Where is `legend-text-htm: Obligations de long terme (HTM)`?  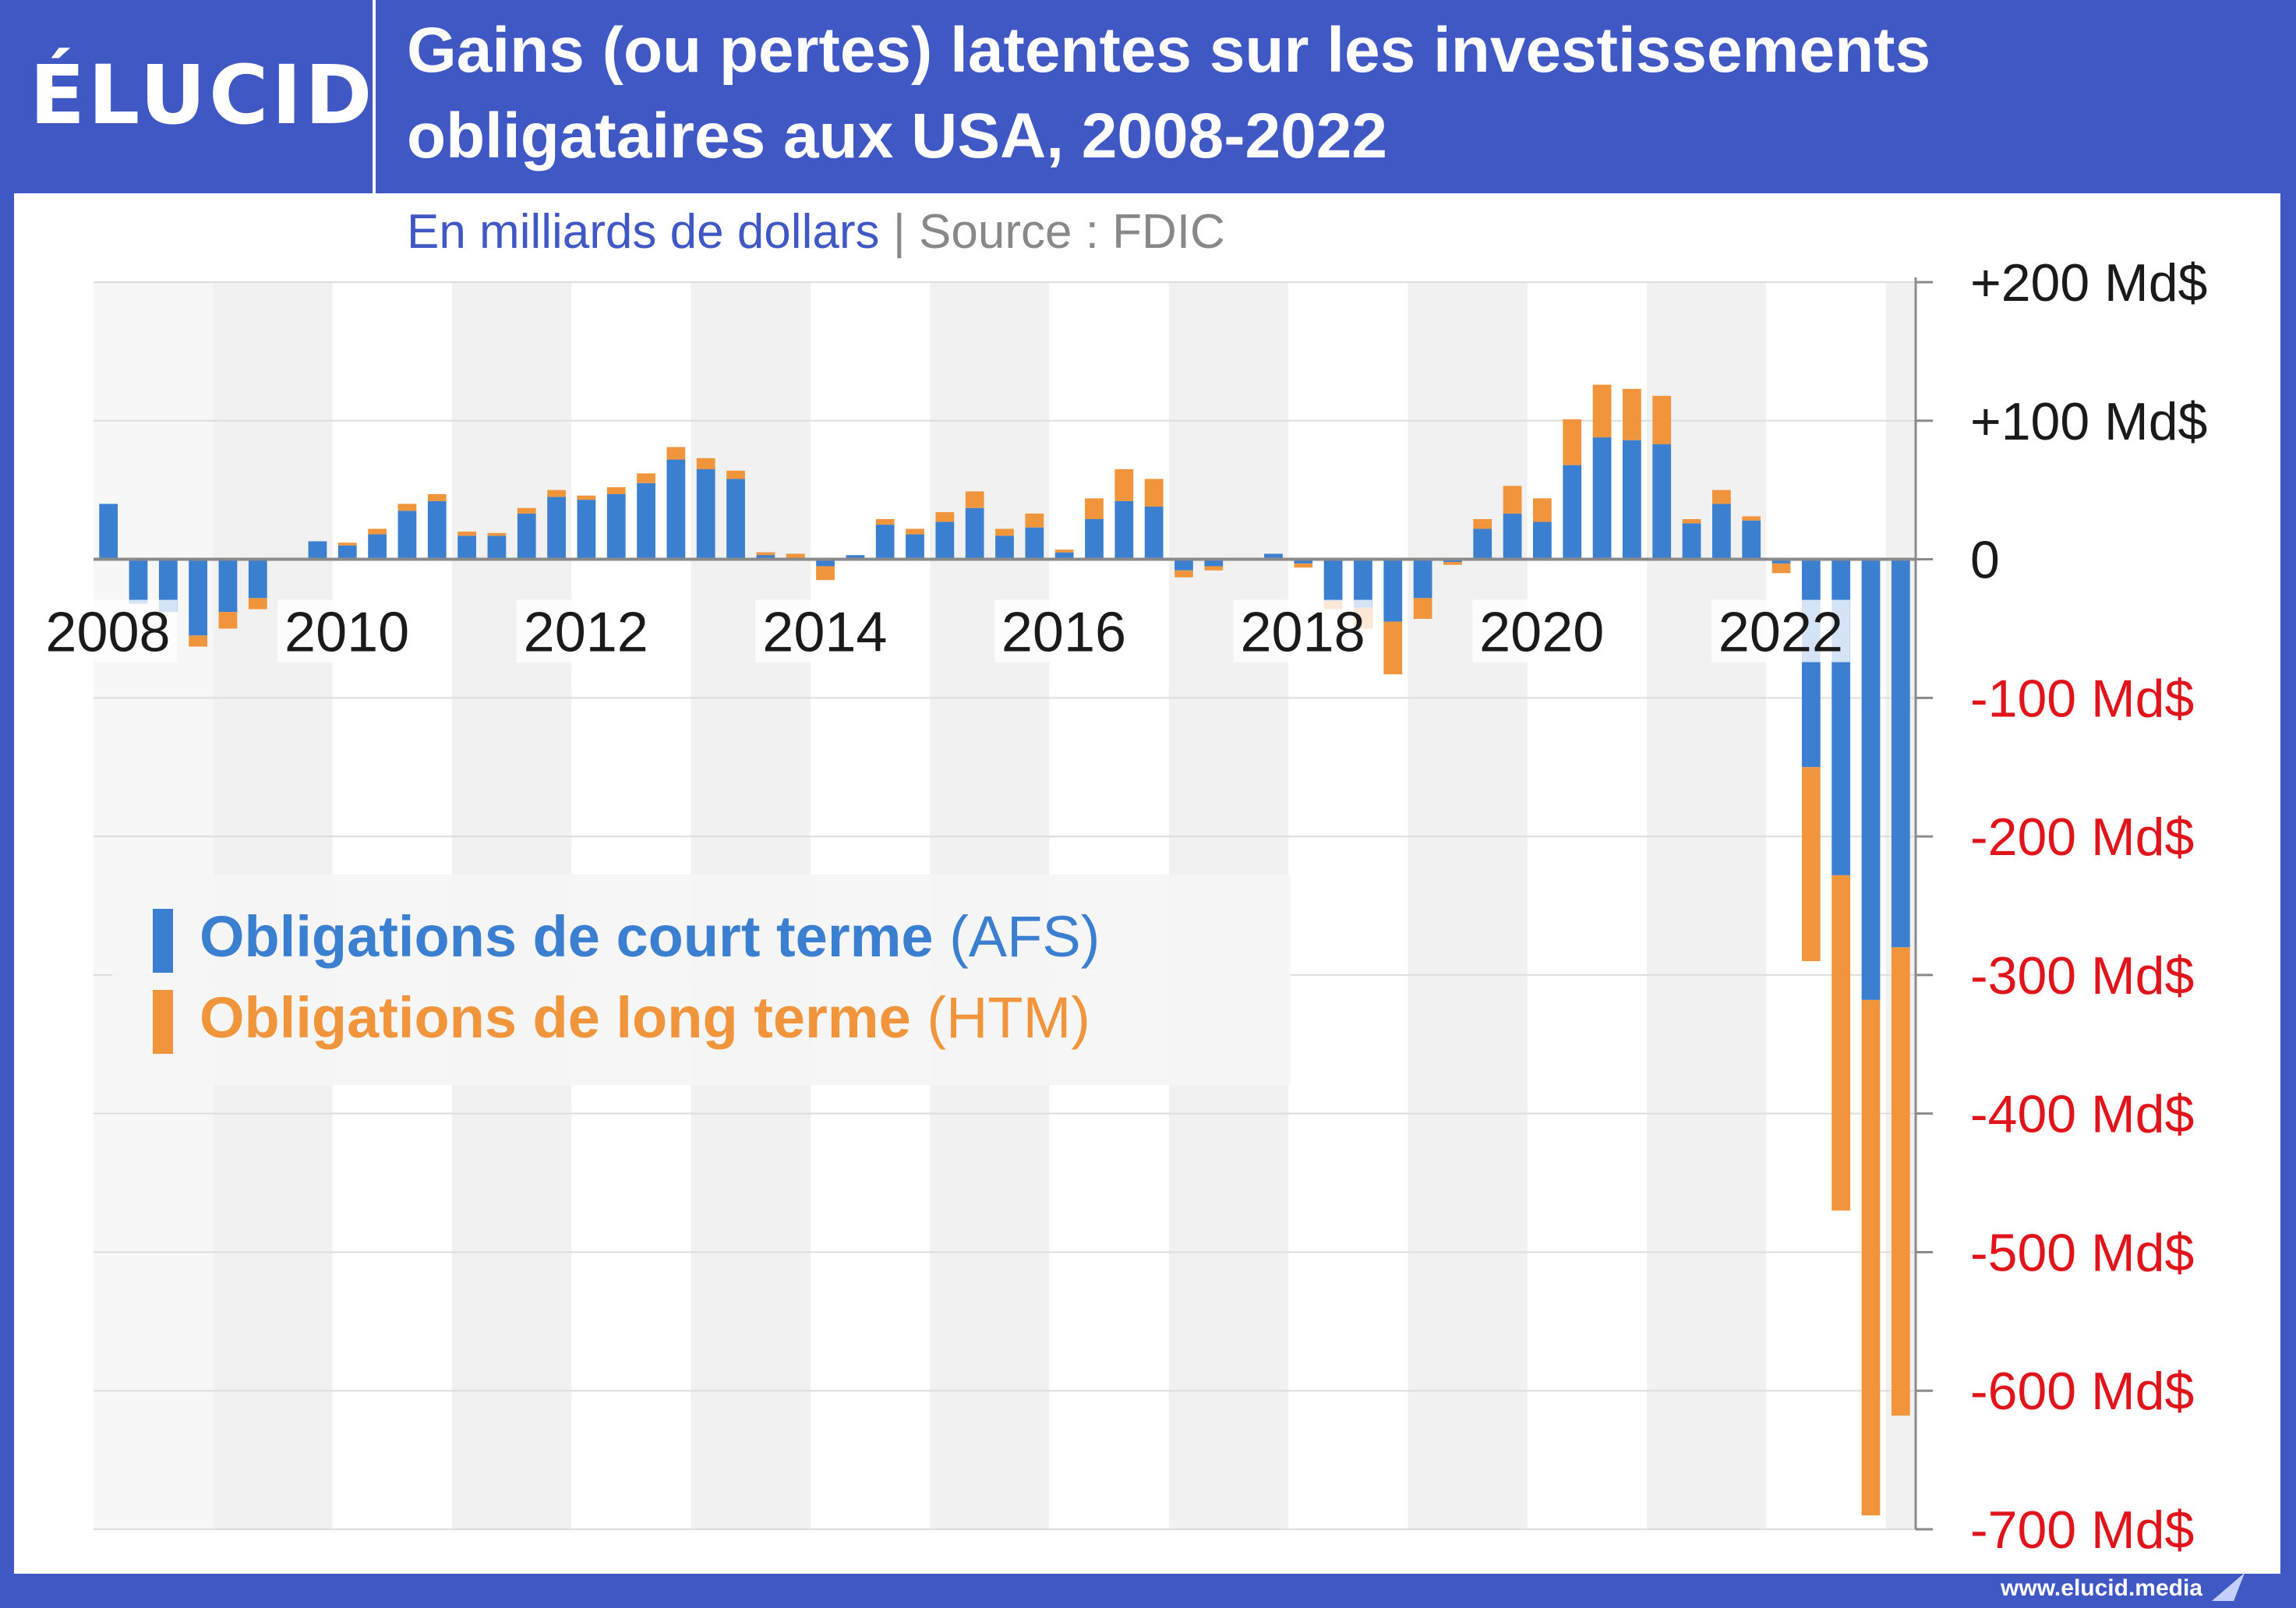
legend-text-htm: Obligations de long terme (HTM) is located at coordinates (645, 1018).